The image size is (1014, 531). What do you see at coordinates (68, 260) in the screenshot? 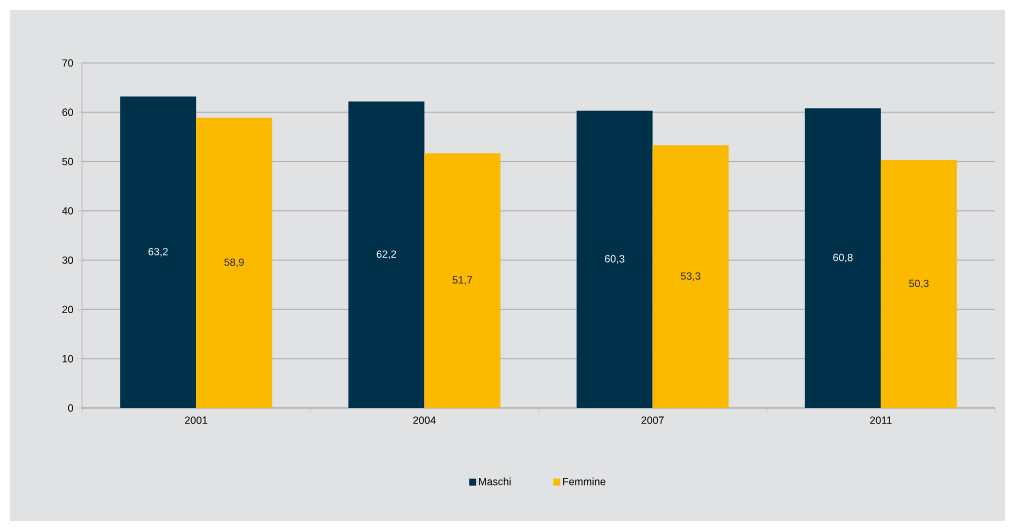
I see `y-tick-label: 30` at bounding box center [68, 260].